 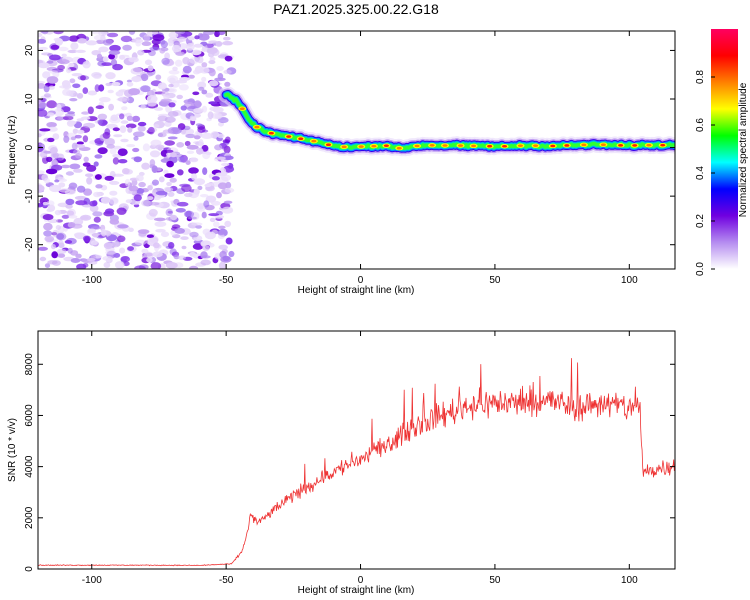 What do you see at coordinates (700, 221) in the screenshot?
I see `colorbar-tick-label: 0.2` at bounding box center [700, 221].